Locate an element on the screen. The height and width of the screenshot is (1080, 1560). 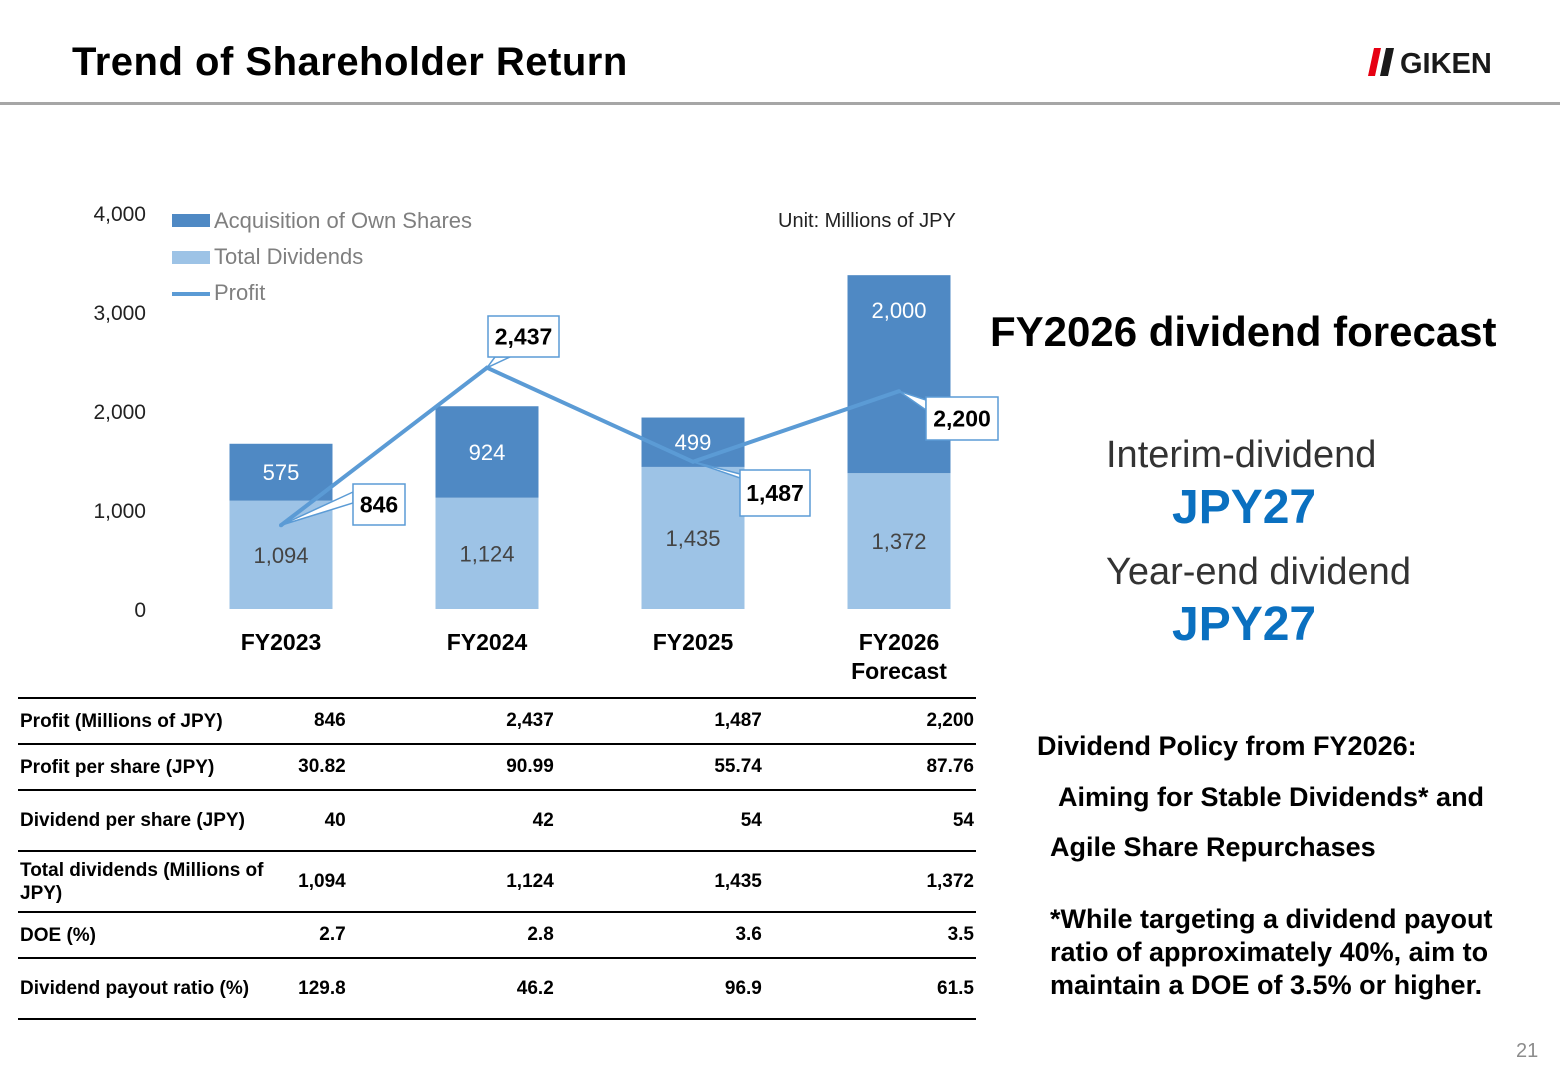
page-title: Trend of Shareholder Return is located at coordinates (350, 62).